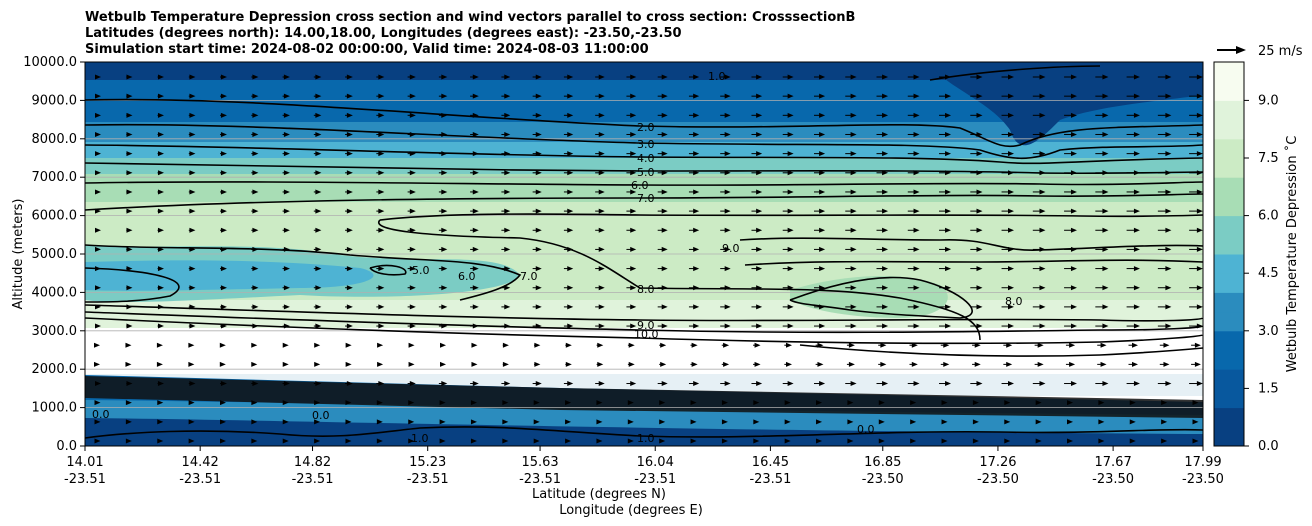 The width and height of the screenshot is (1312, 526). What do you see at coordinates (646, 325) in the screenshot?
I see `contour-label-9: 9.0` at bounding box center [646, 325].